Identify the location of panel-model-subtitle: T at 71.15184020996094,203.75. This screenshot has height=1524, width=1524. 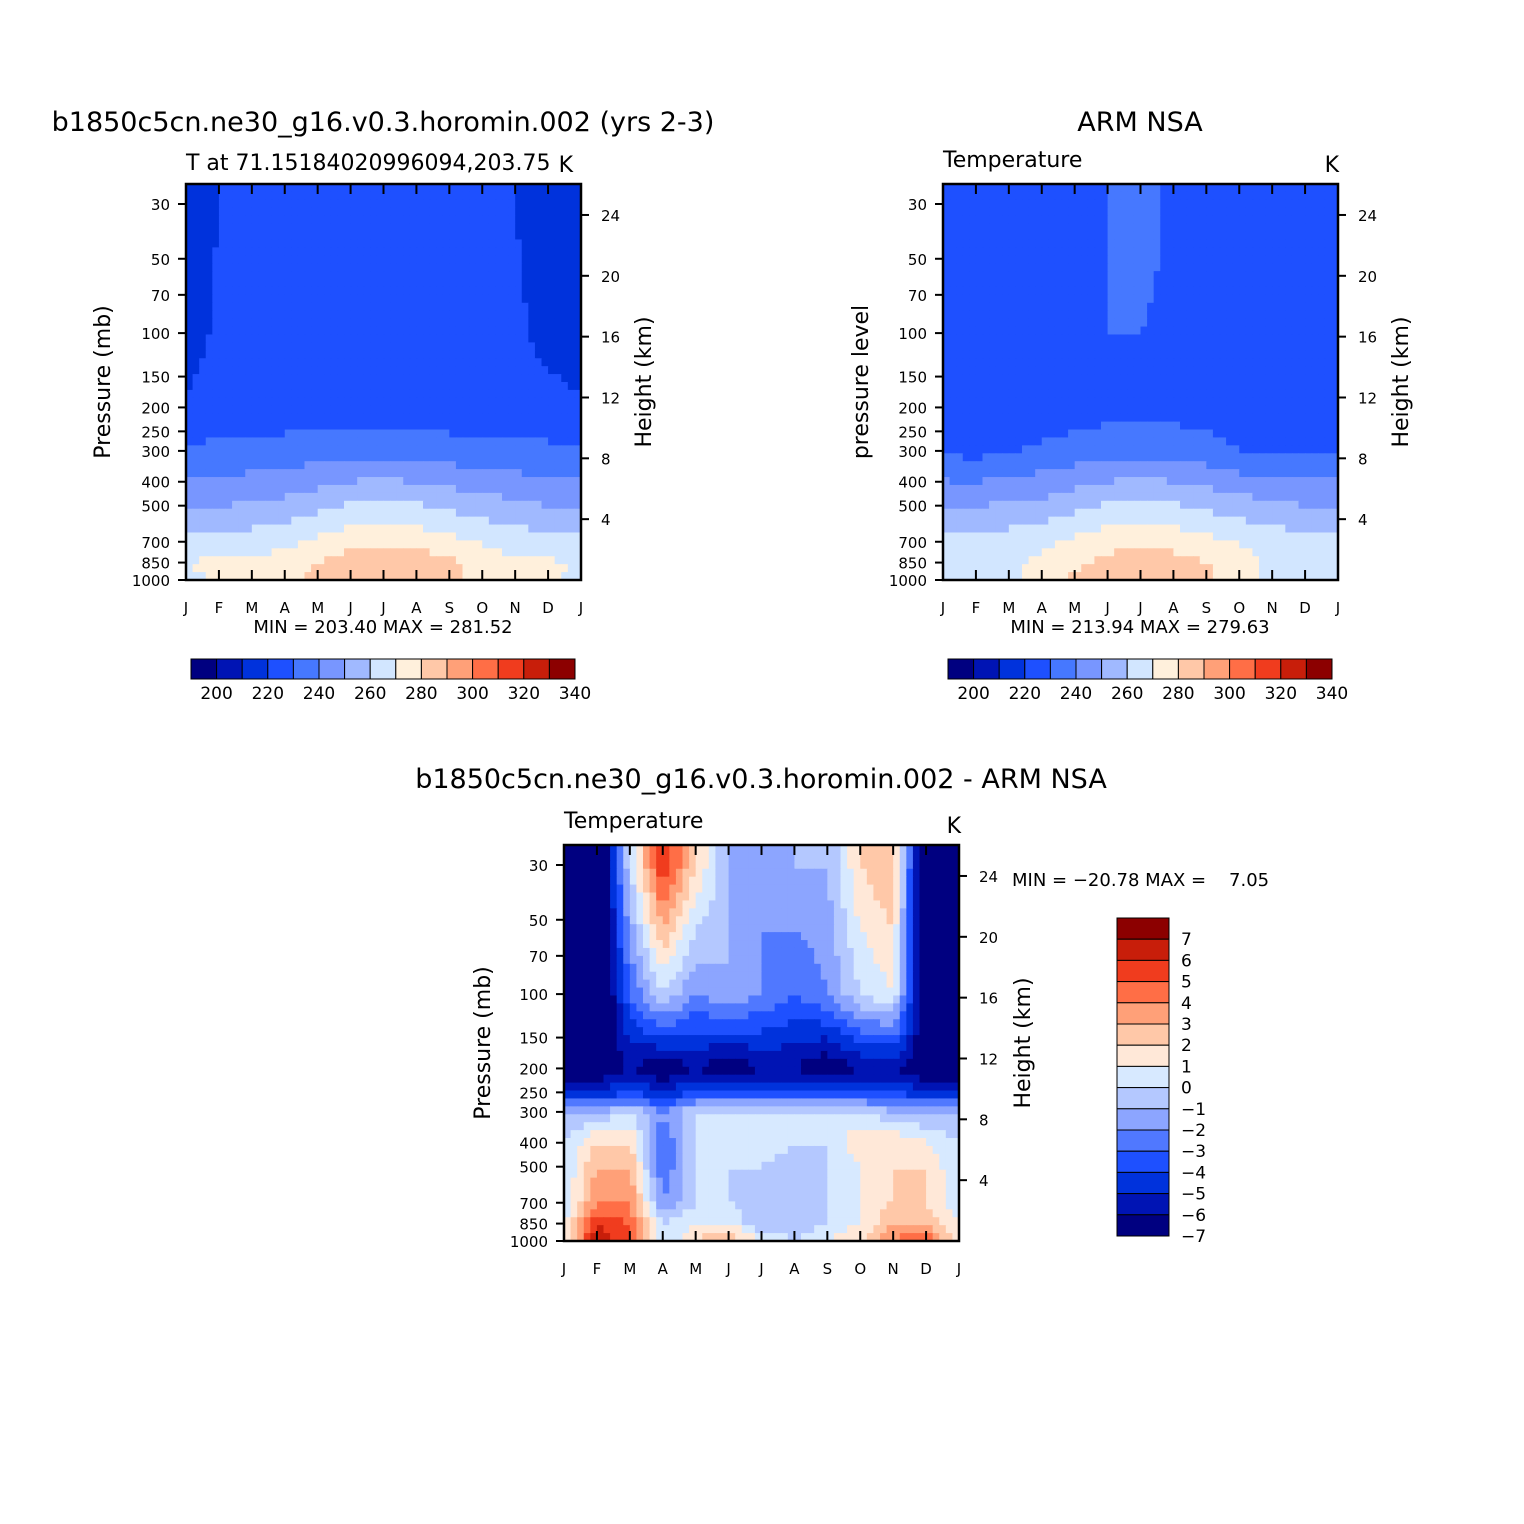
(367, 163).